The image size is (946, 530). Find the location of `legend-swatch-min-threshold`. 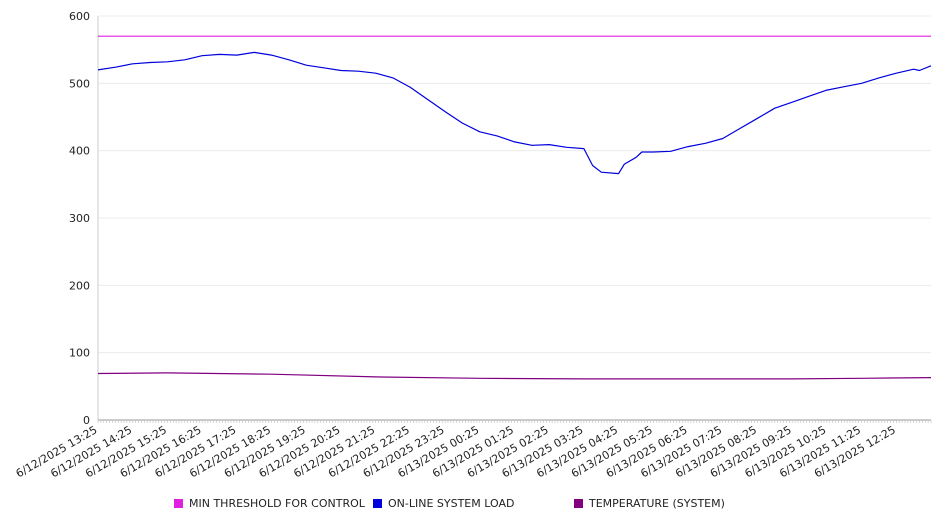

legend-swatch-min-threshold is located at coordinates (178, 503).